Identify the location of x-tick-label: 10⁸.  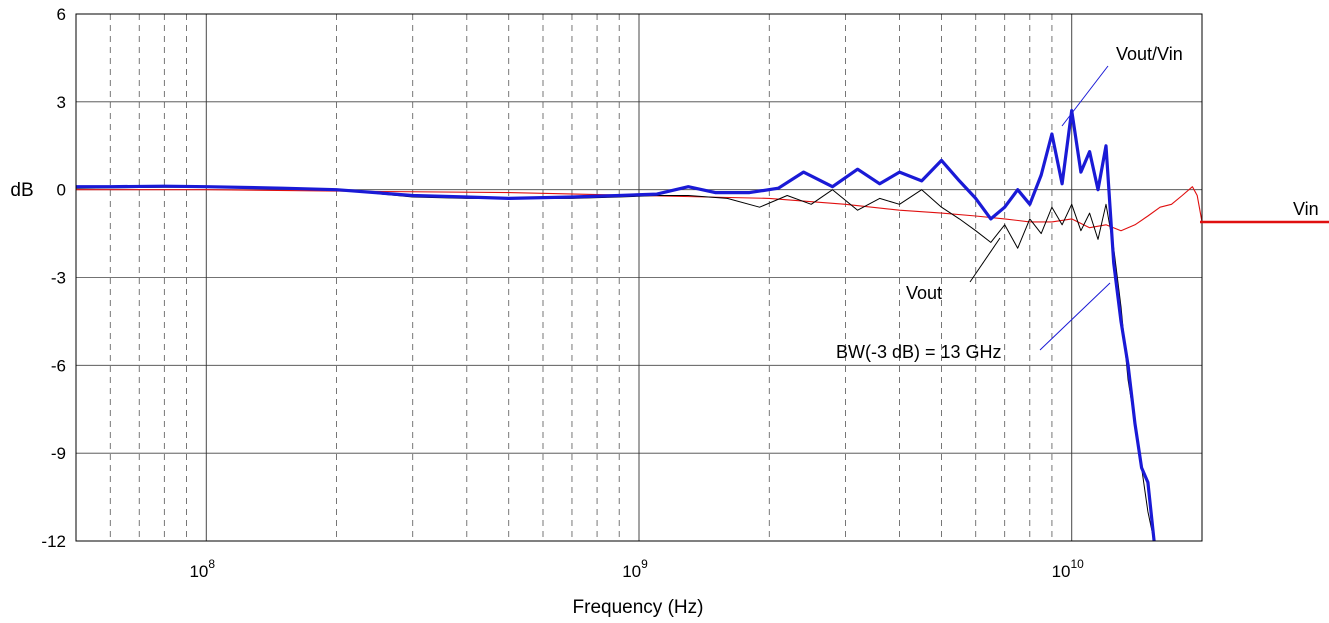
(202, 569).